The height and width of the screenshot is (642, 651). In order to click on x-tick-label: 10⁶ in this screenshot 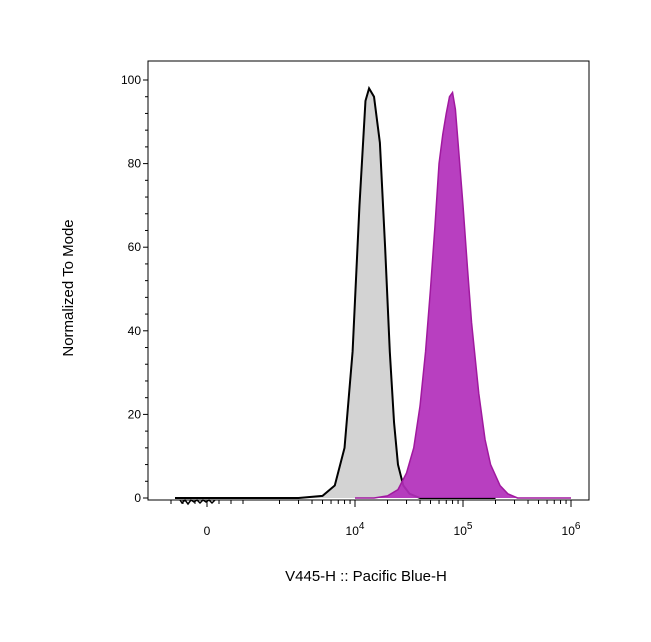, I will do `click(571, 529)`.